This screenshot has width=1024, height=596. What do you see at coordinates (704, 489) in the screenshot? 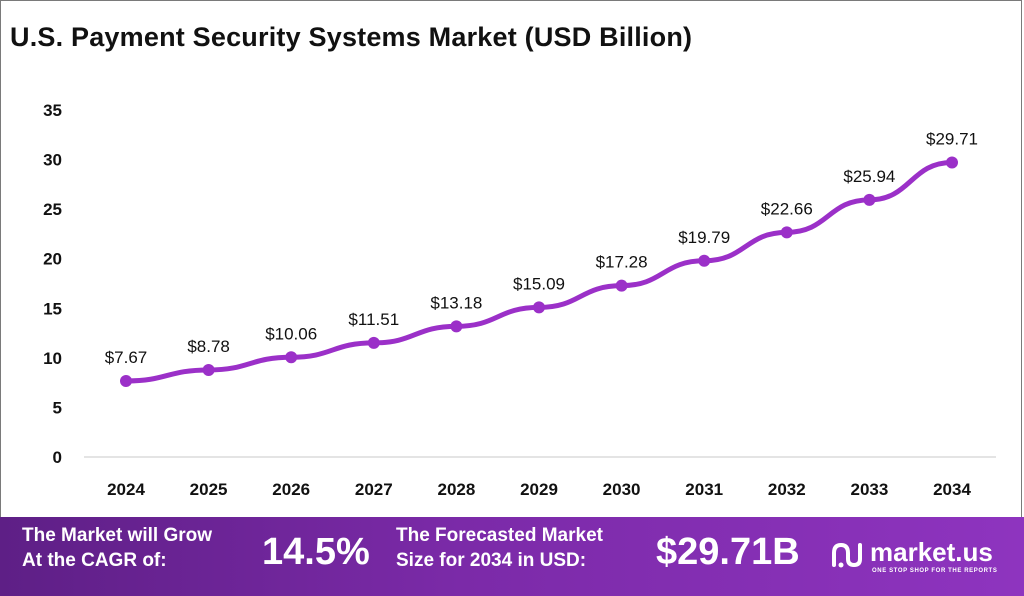
I see `x-tick-label: 2031` at bounding box center [704, 489].